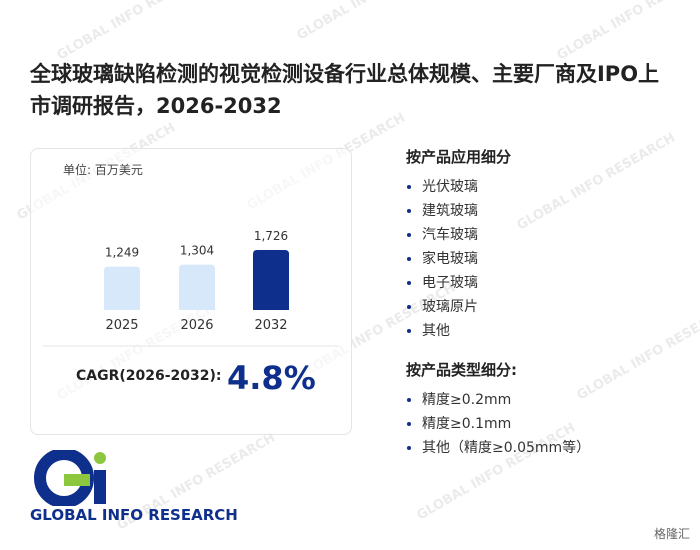 The width and height of the screenshot is (700, 550). Describe the element at coordinates (559, 448) in the screenshot. I see `list-item: 其他（精度≥0.05mm等）` at that location.